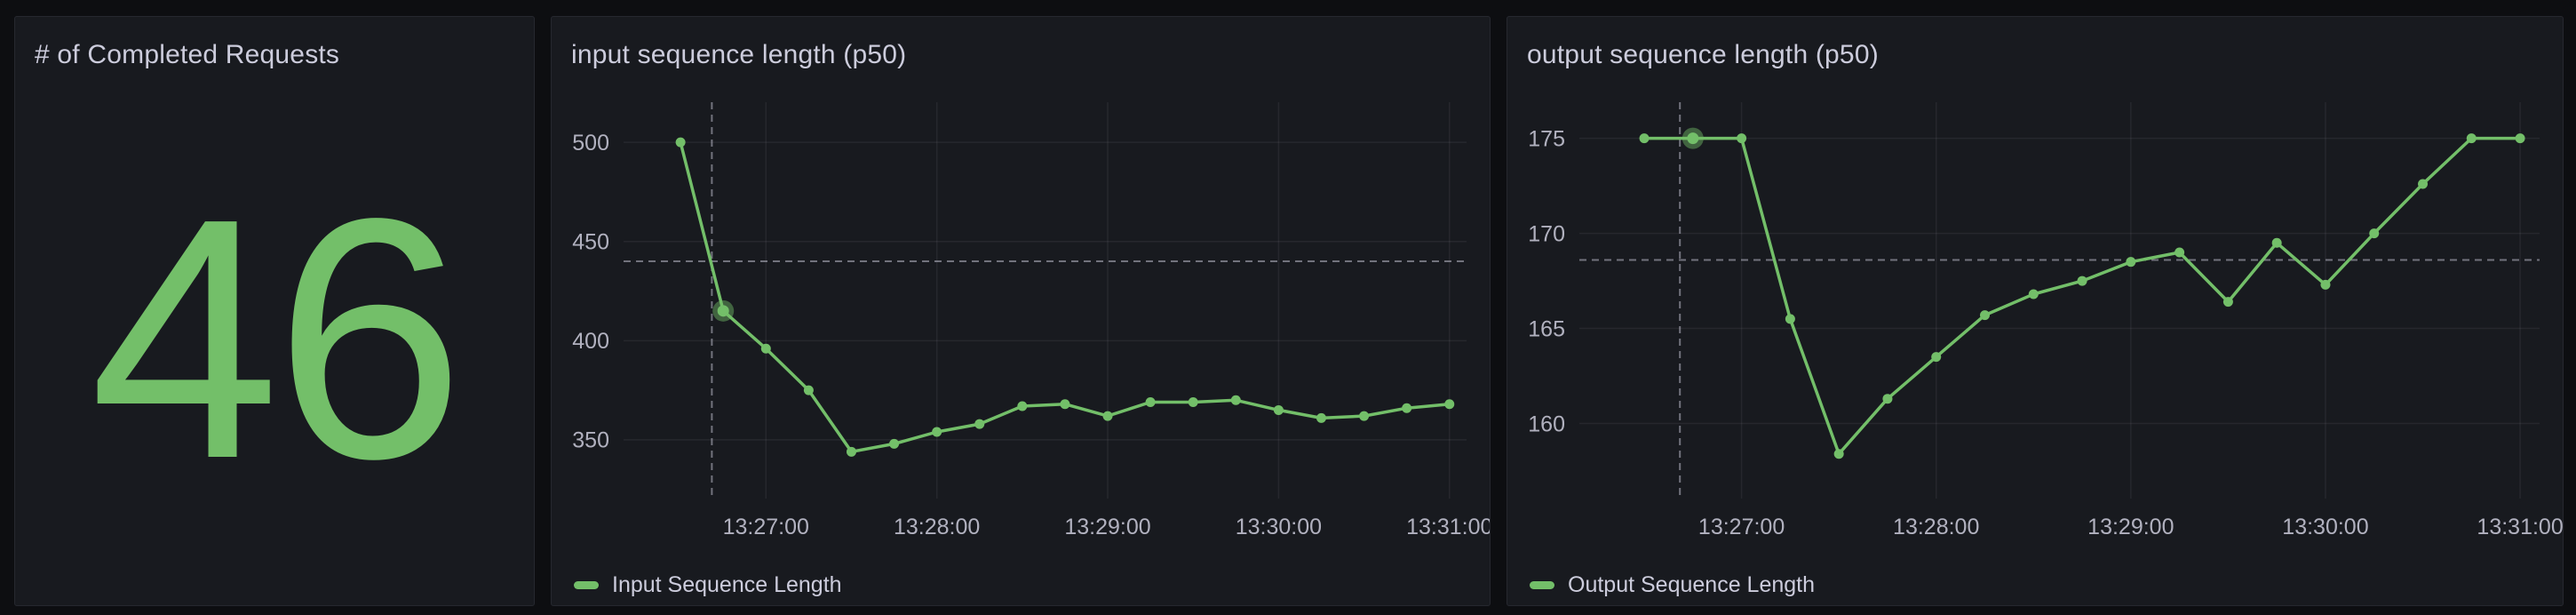  I want to click on svg-text: 165, so click(1546, 328).